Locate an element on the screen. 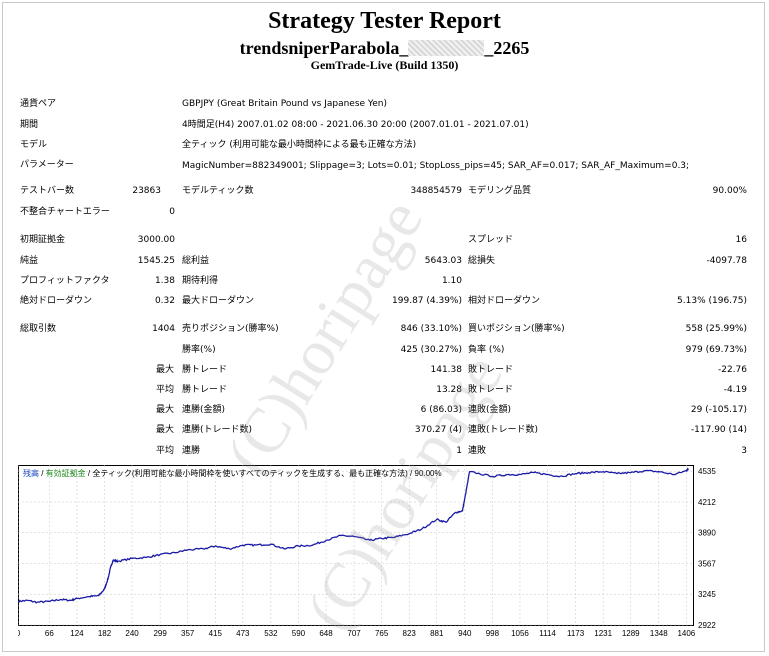 The image size is (769, 656). x-tick-label: 124 is located at coordinates (77, 633).